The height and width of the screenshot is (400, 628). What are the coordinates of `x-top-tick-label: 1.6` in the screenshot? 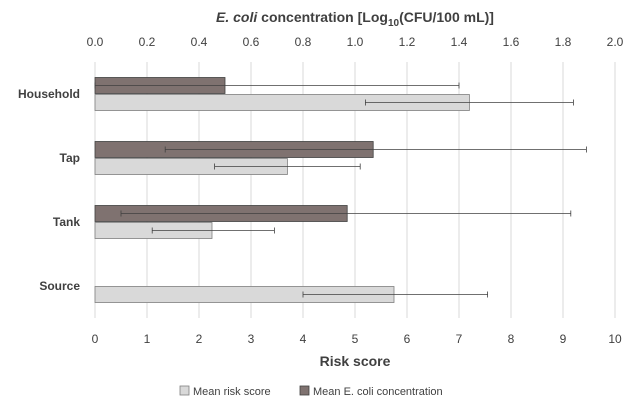 It's located at (511, 42).